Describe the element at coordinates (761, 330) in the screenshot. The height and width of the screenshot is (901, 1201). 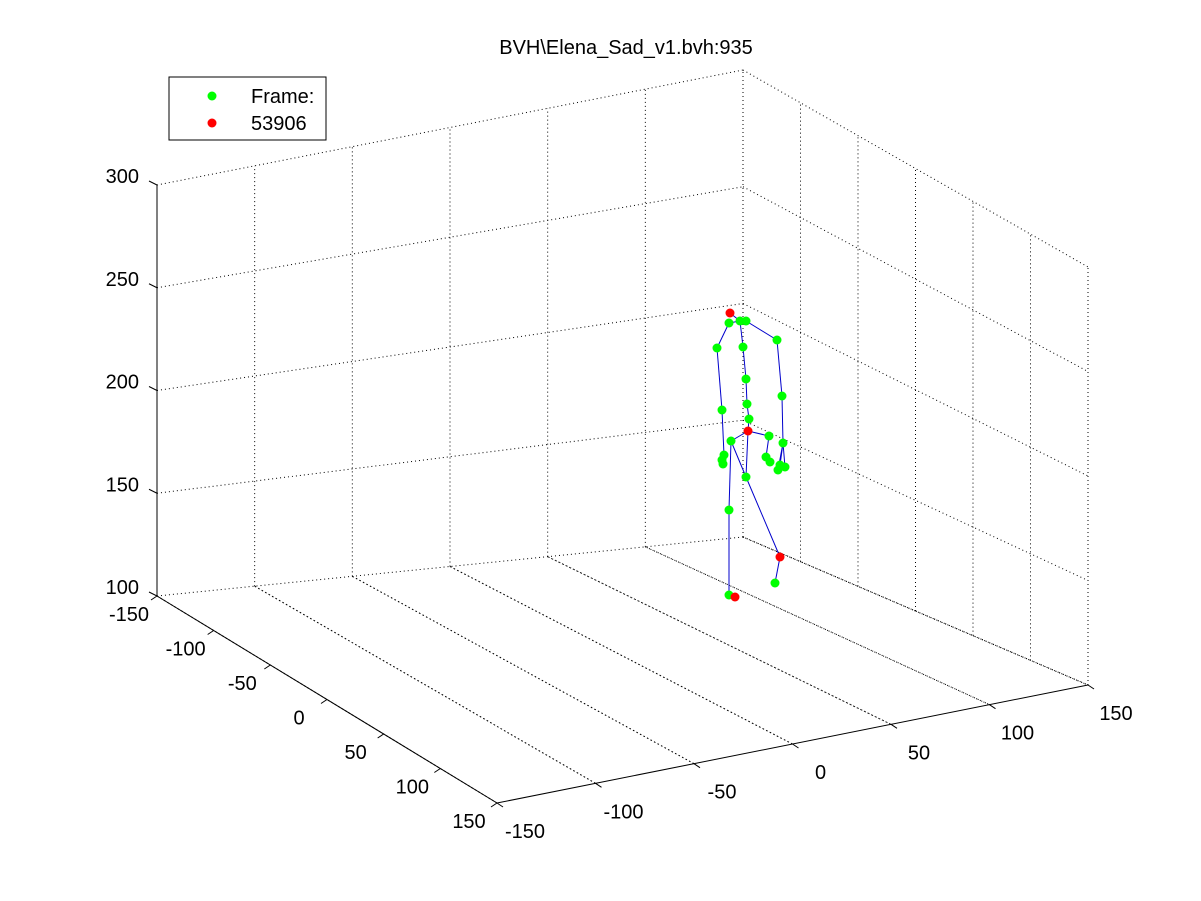
I see `bone-rclav-rshoulder` at that location.